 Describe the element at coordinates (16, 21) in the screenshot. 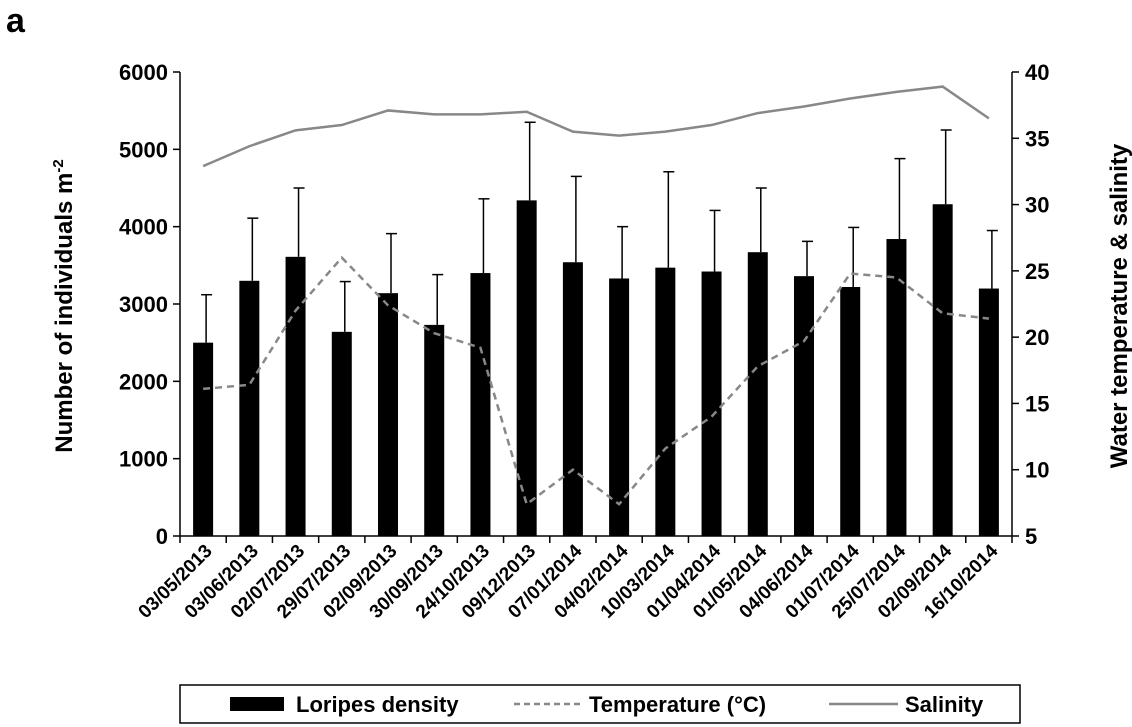

I see `panel-label: a` at that location.